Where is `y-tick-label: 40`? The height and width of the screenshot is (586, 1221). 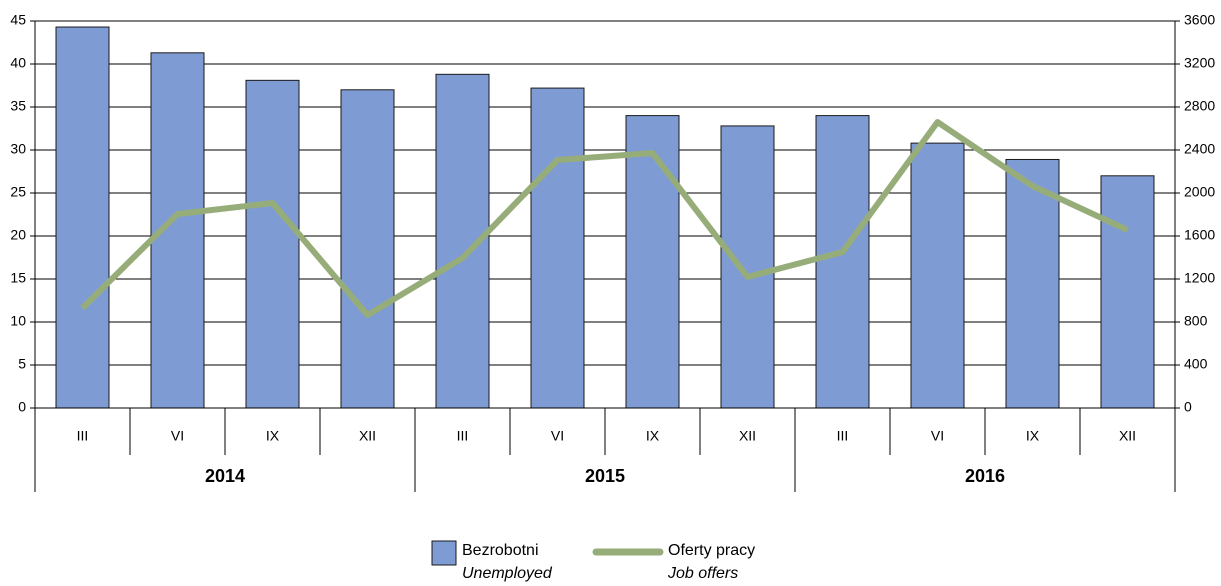
y-tick-label: 40 is located at coordinates (18, 63).